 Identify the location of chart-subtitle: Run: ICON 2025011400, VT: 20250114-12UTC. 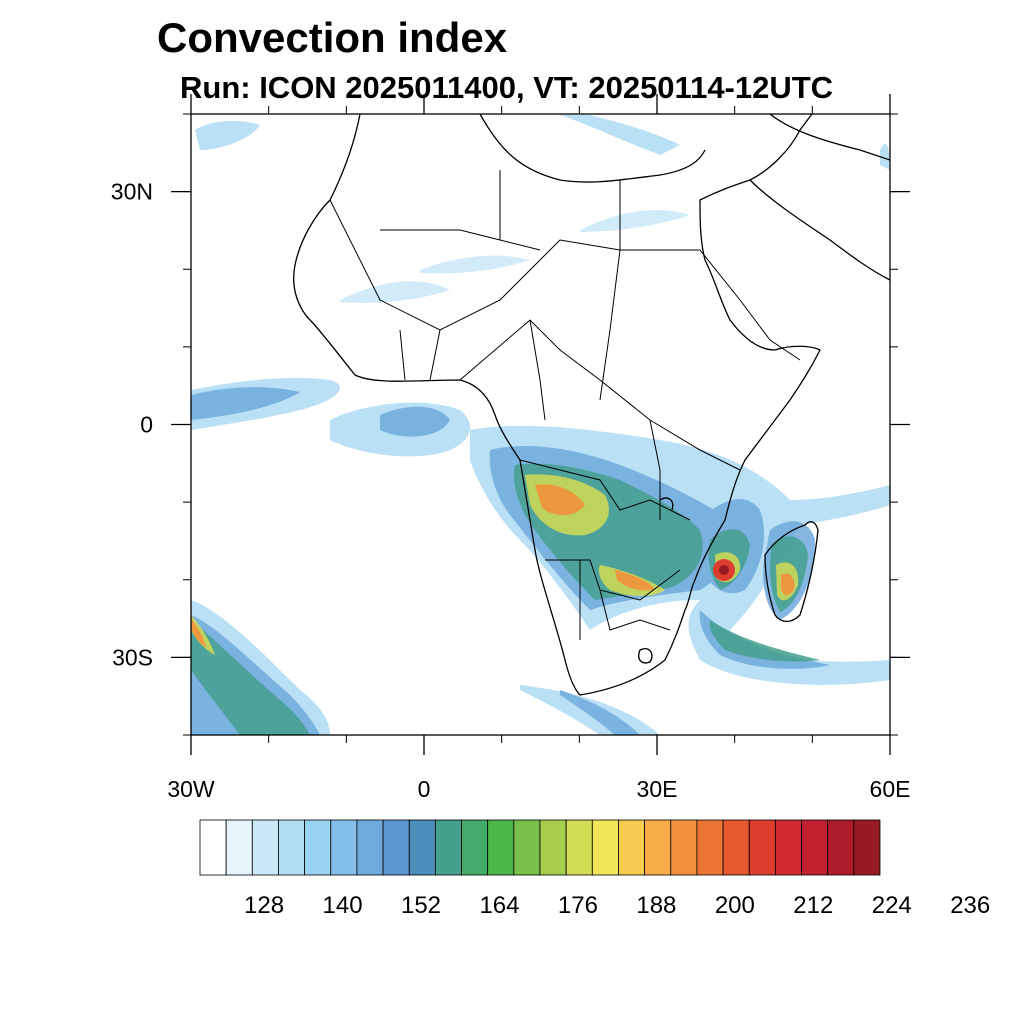
(507, 87).